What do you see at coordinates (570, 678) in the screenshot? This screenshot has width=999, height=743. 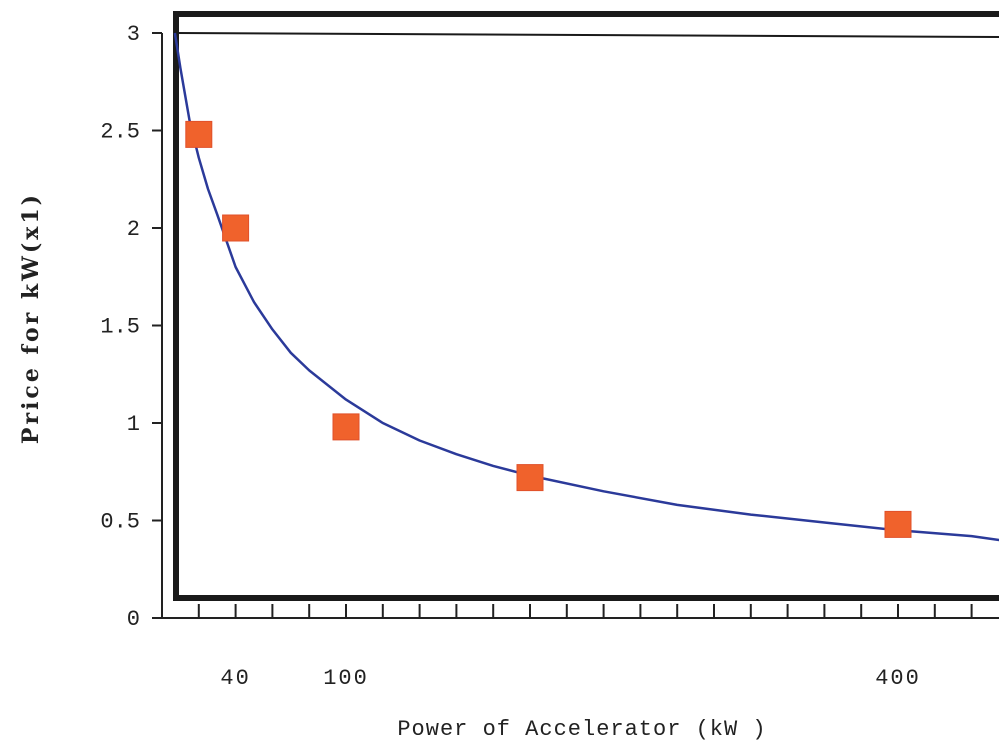 I see `x-axis-tick-labels: 40 100 400` at bounding box center [570, 678].